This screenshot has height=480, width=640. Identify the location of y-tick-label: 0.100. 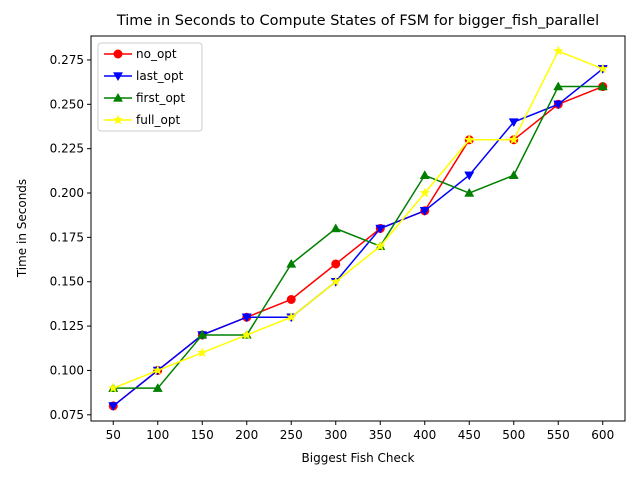
(67, 370).